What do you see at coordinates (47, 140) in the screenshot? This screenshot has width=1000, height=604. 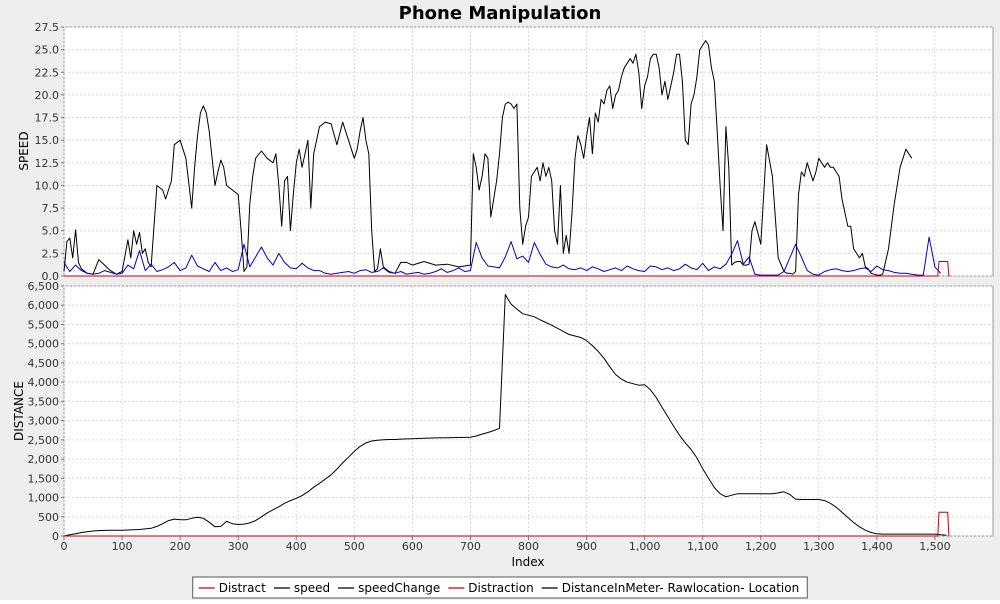 I see `y-tick-label: 15.0` at bounding box center [47, 140].